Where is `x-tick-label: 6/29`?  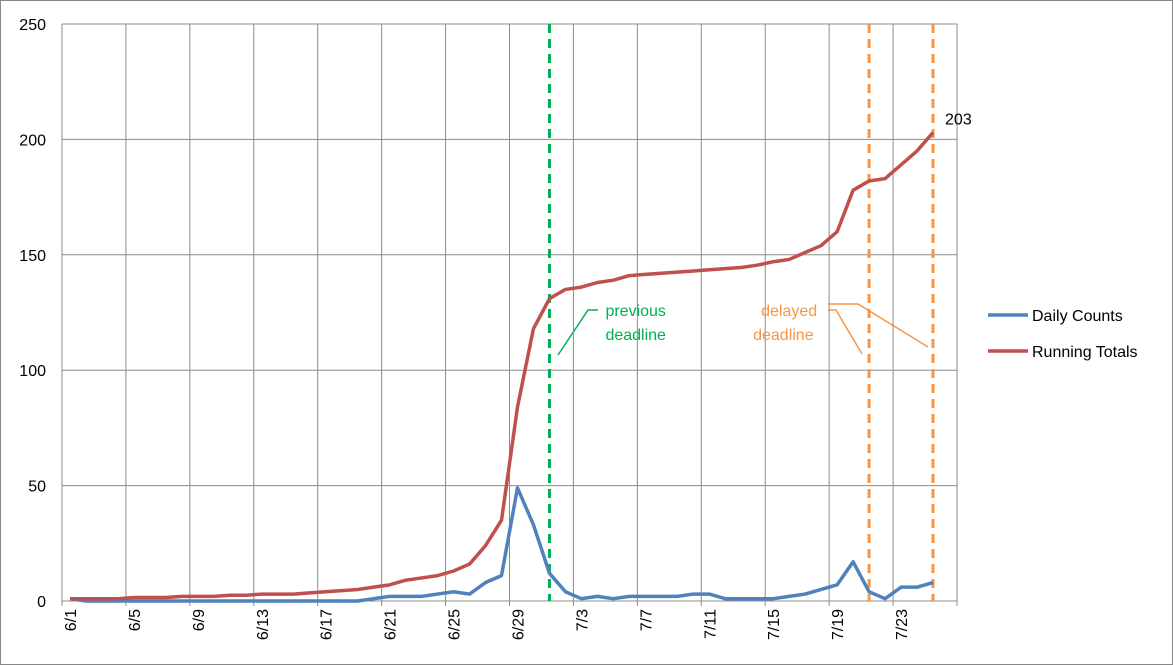 x-tick-label: 6/29 is located at coordinates (518, 624).